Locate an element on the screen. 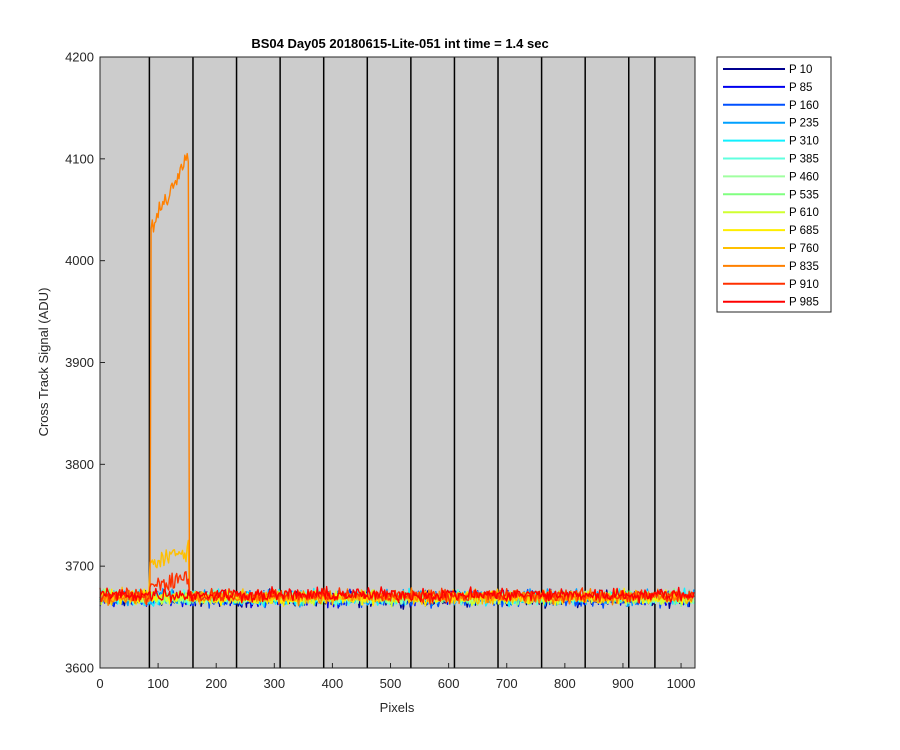  y-tick-label: 4000 is located at coordinates (79, 260).